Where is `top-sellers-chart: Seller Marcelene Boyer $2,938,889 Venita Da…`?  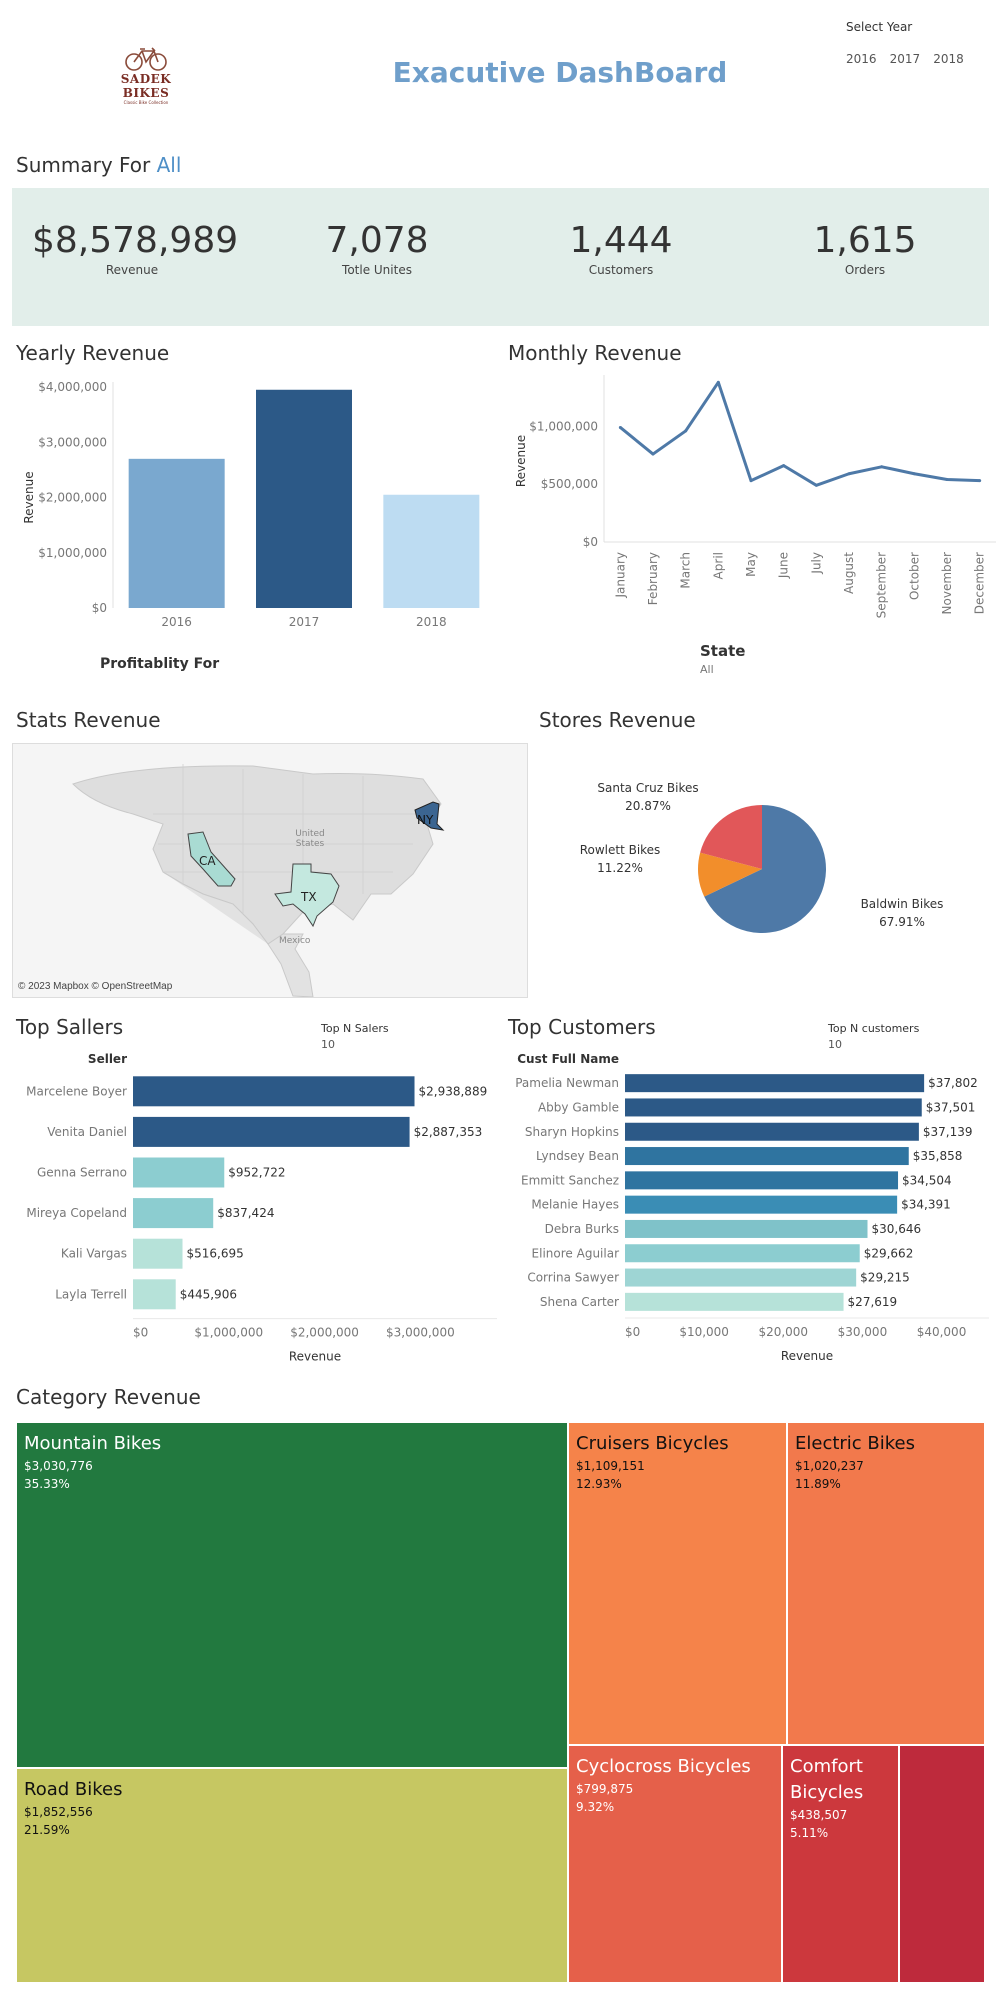 top-sellers-chart: Seller Marcelene Boyer $2,938,889 Venita Da… is located at coordinates (261, 1208).